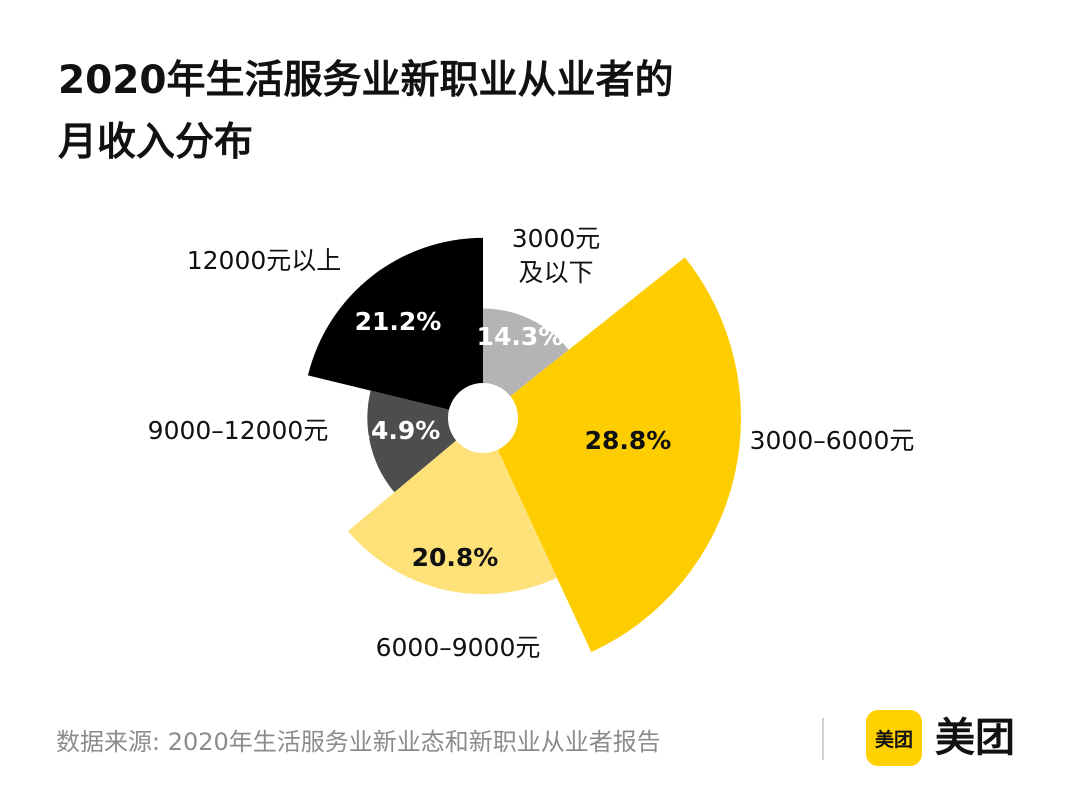 Image resolution: width=1080 pixels, height=808 pixels. I want to click on value-label: 28.8%, so click(628, 440).